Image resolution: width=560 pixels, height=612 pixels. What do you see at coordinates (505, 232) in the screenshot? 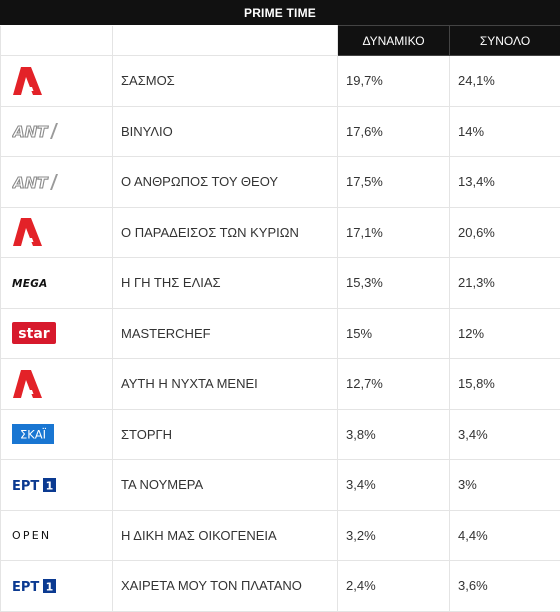
I see `total-share: 20,6%` at bounding box center [505, 232].